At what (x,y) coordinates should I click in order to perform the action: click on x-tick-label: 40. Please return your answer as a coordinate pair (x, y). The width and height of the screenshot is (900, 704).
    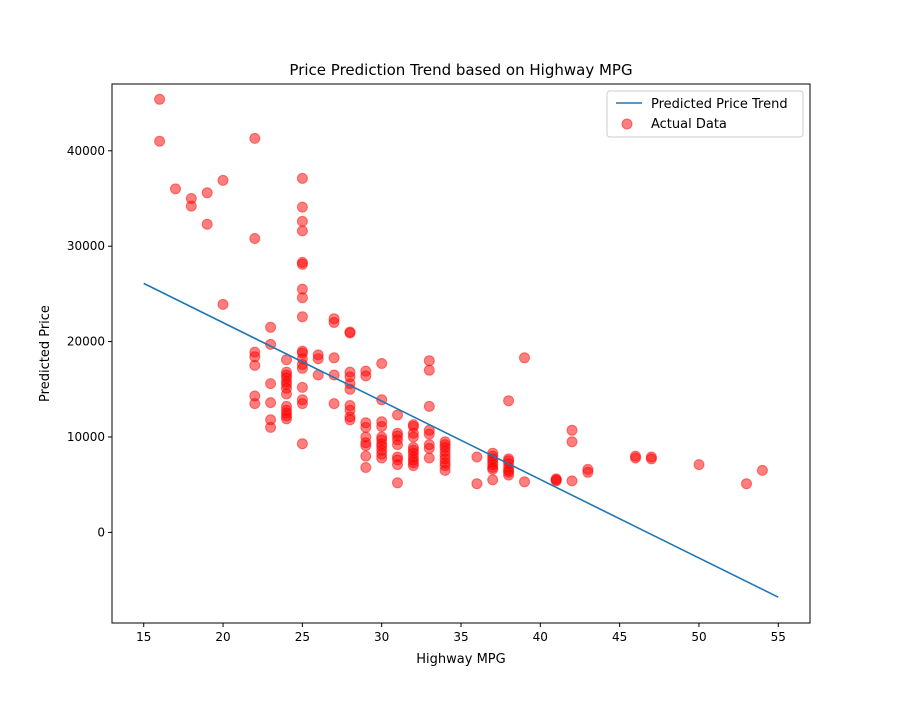
    Looking at the image, I should click on (540, 637).